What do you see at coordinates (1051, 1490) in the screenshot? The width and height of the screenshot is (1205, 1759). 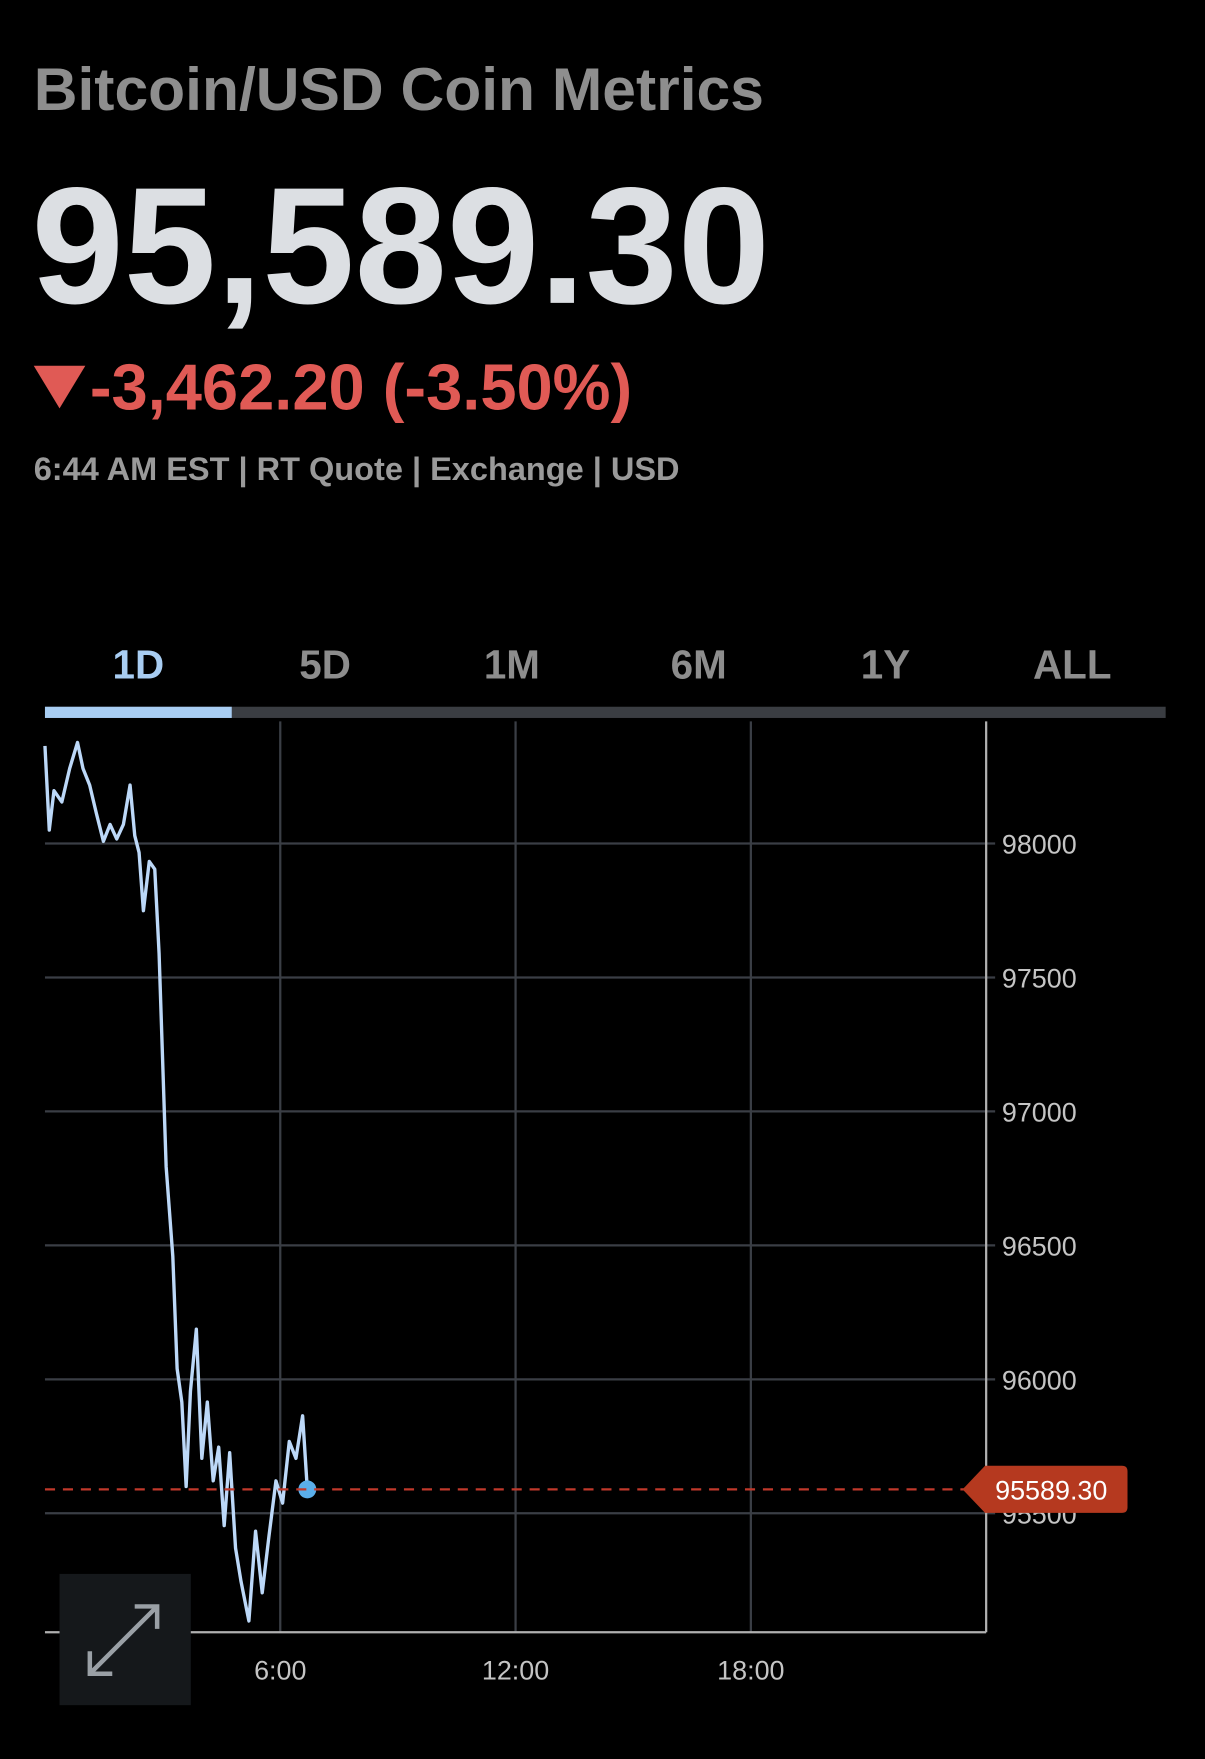 I see `price-badge-label: 95589.30` at bounding box center [1051, 1490].